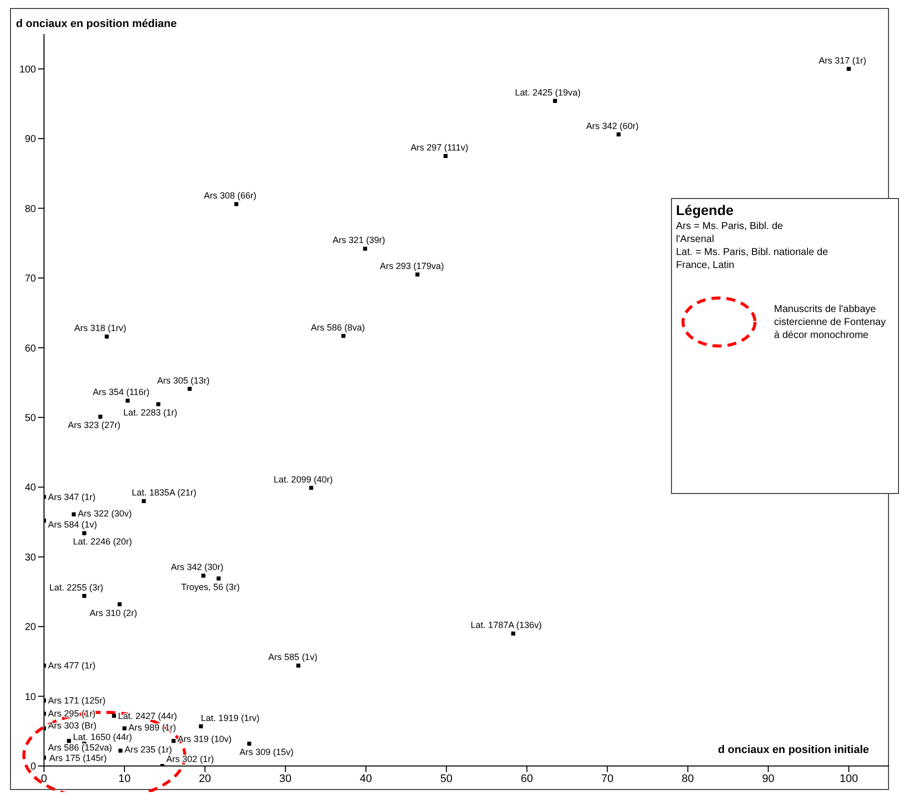  Describe the element at coordinates (33, 767) in the screenshot. I see `y-tick-label: 0` at that location.